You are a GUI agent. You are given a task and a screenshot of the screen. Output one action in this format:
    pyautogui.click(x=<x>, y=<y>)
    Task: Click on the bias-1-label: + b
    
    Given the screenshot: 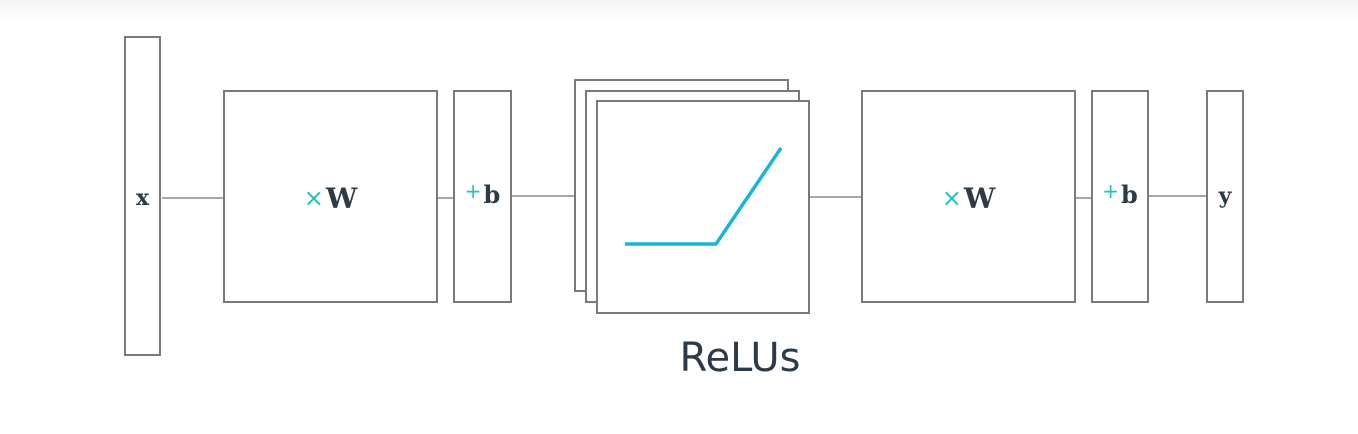 What is the action you would take?
    pyautogui.click(x=482, y=194)
    